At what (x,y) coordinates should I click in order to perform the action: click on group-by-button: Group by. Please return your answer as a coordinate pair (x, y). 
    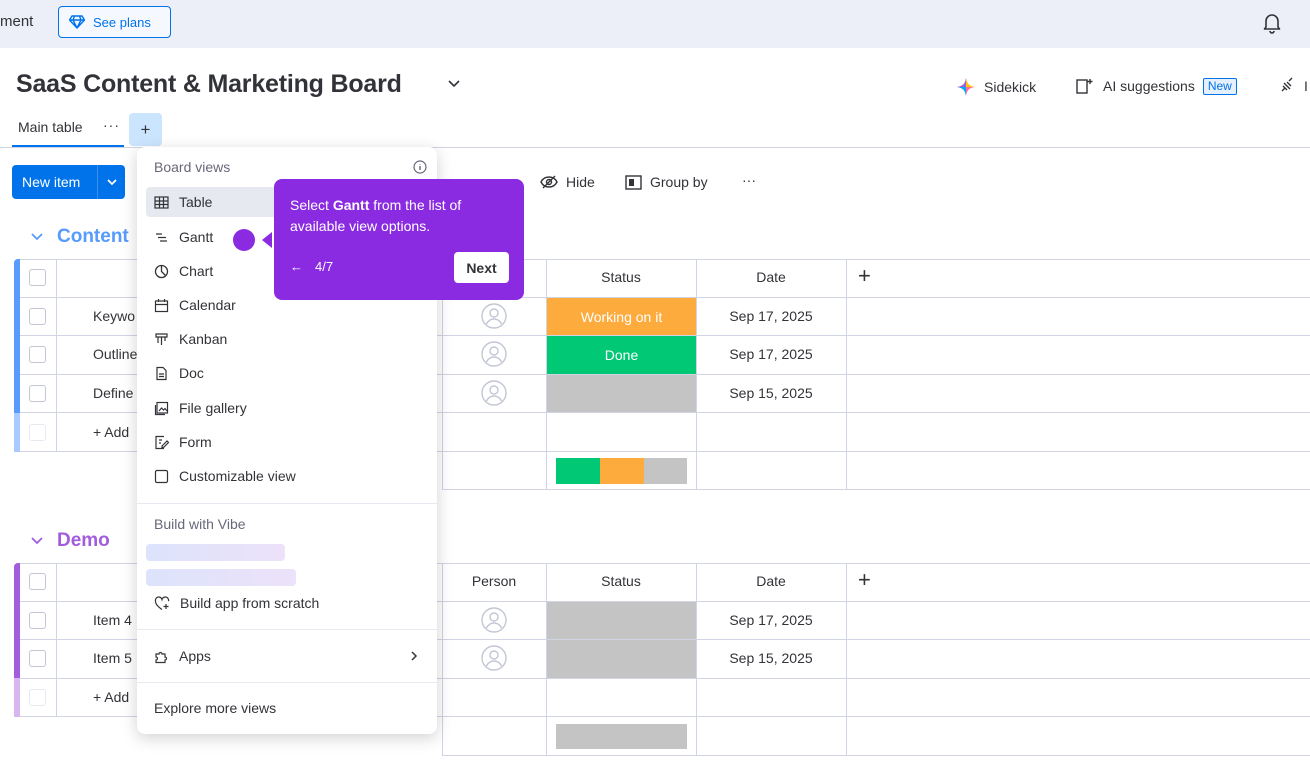
    Looking at the image, I should click on (666, 182).